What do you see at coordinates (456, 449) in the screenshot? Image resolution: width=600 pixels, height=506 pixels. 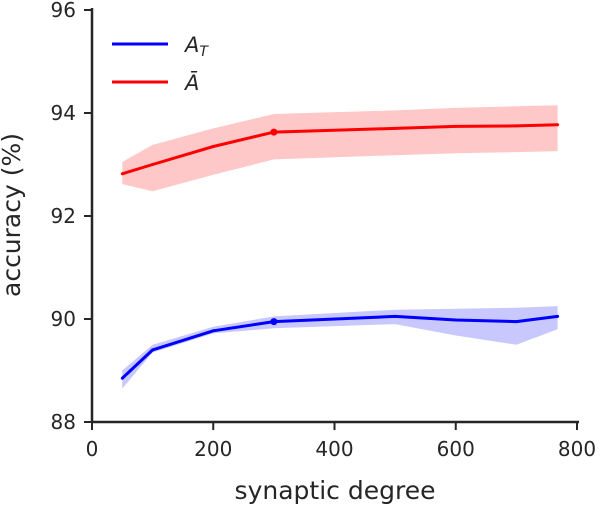 I see `x-tick-label: 600` at bounding box center [456, 449].